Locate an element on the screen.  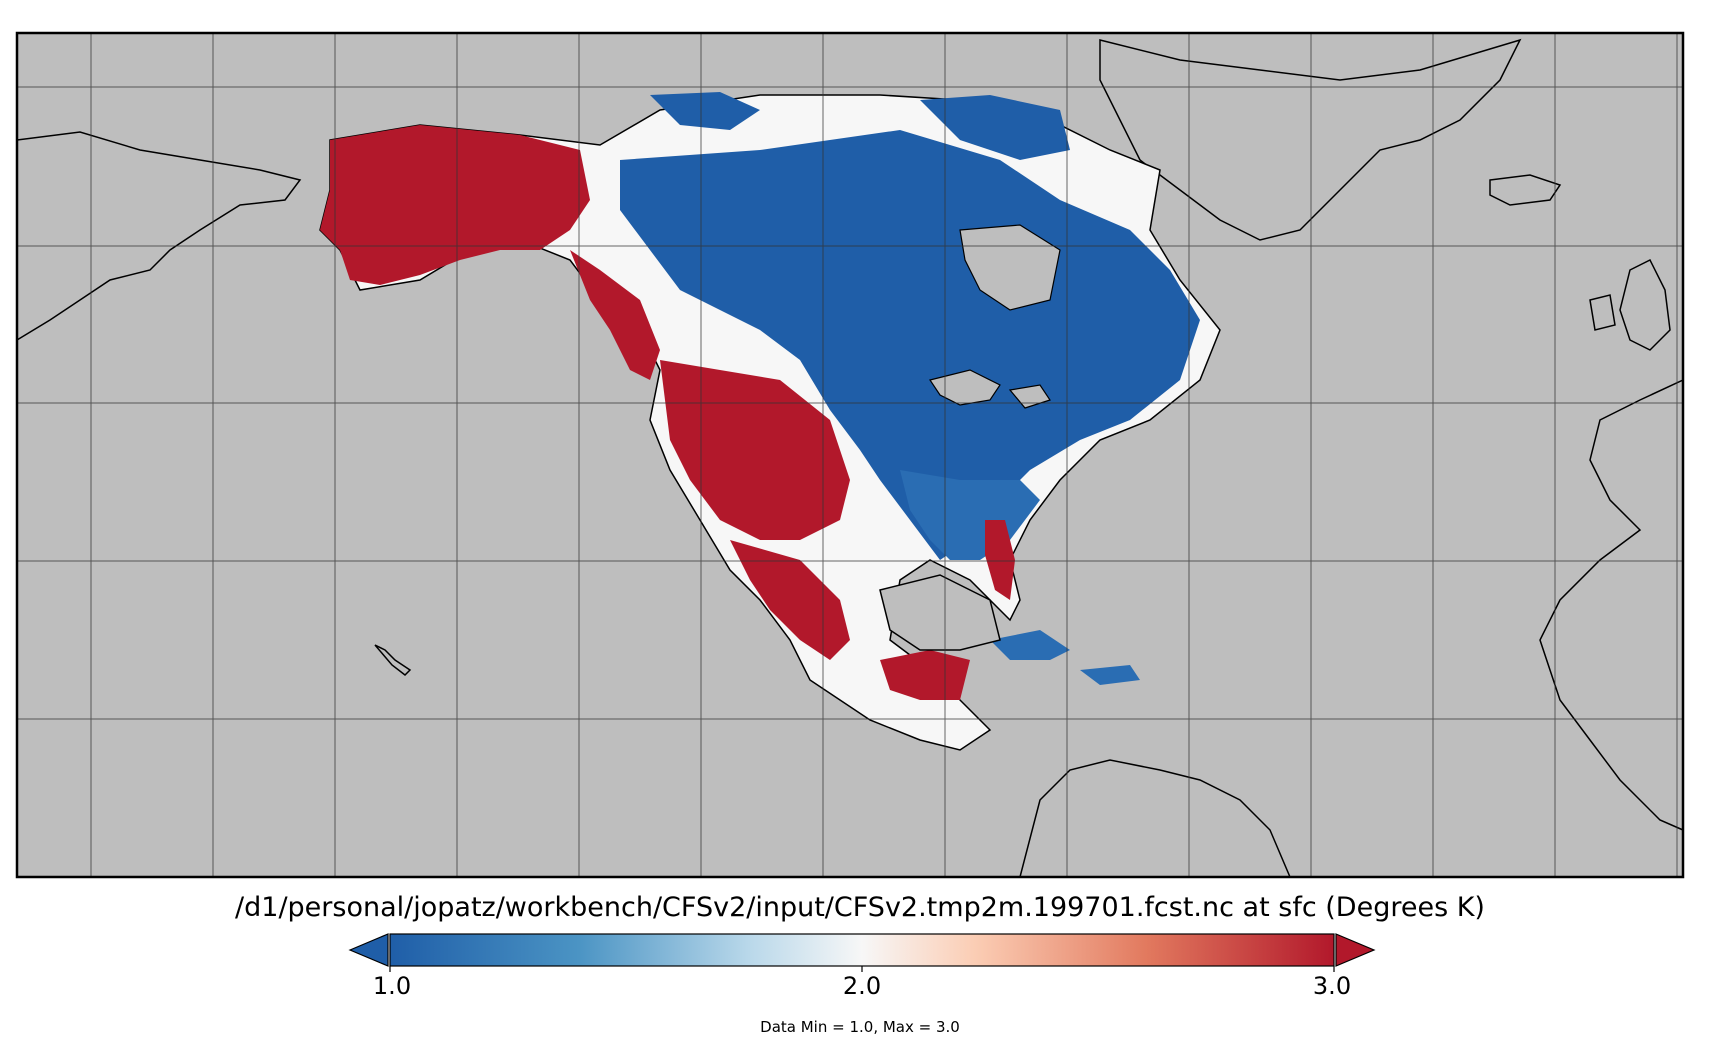
region-arctic-islands is located at coordinates (860, 126).